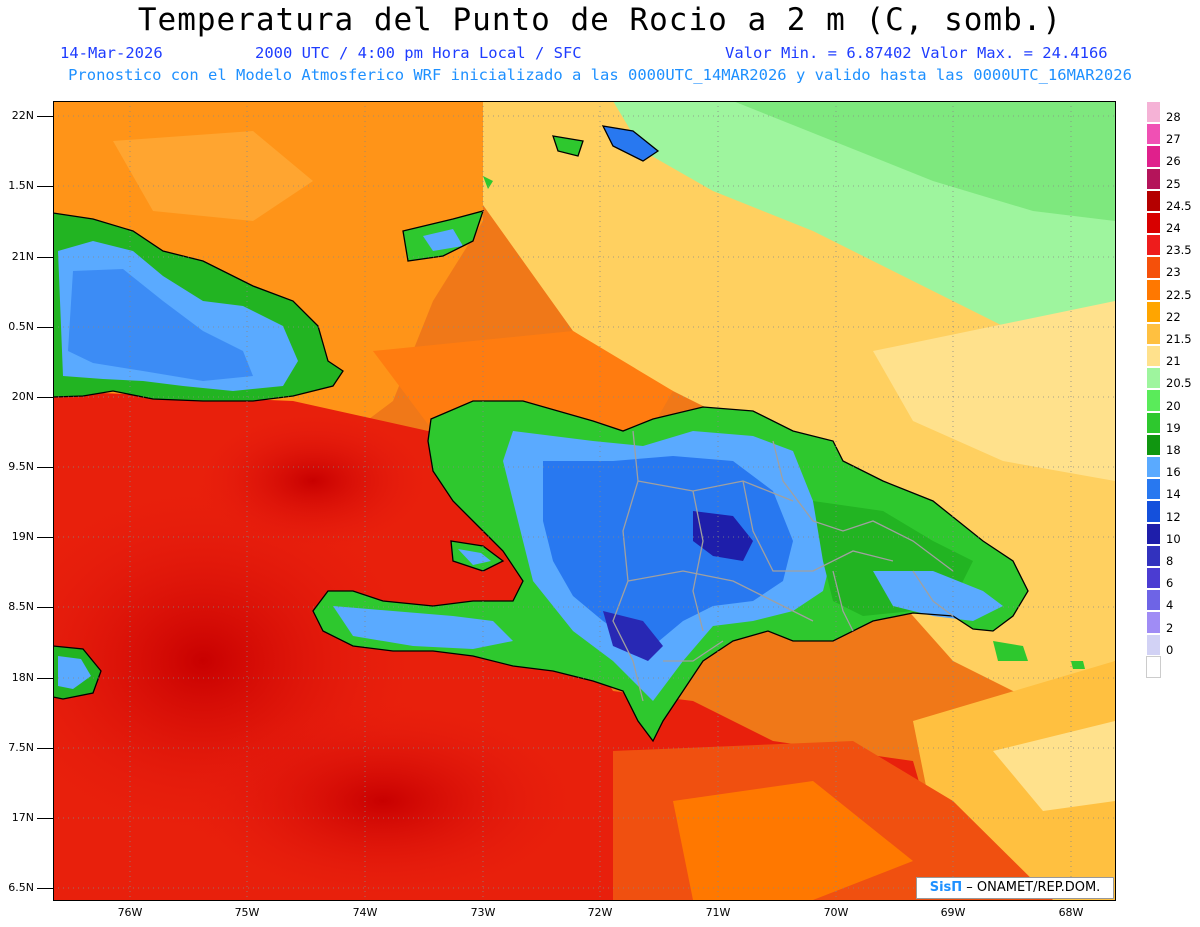  Describe the element at coordinates (1173, 494) in the screenshot. I see `colorbar-label: 14` at that location.